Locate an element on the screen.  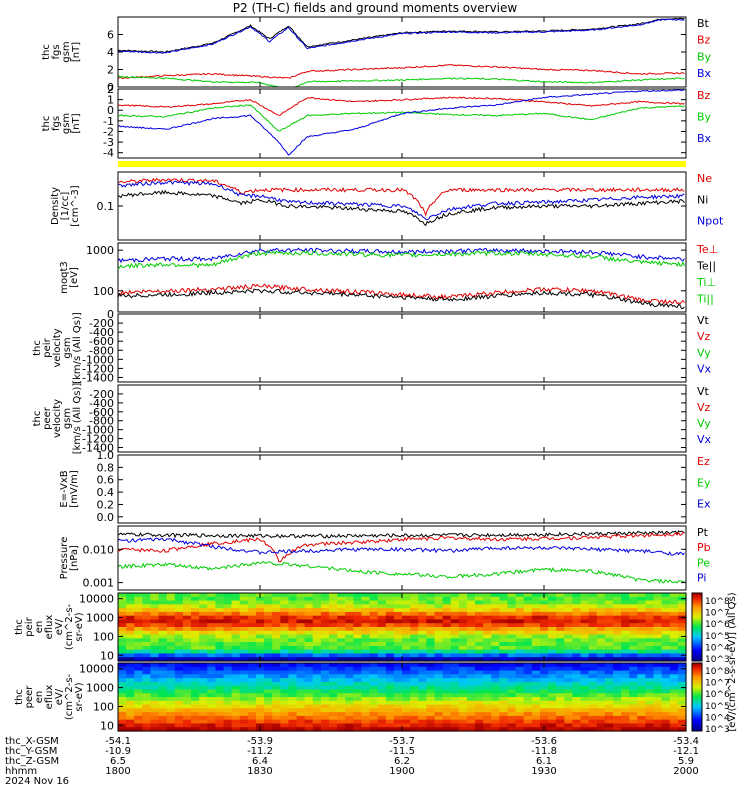
y-axis-label: velocity is located at coordinates (57, 418).